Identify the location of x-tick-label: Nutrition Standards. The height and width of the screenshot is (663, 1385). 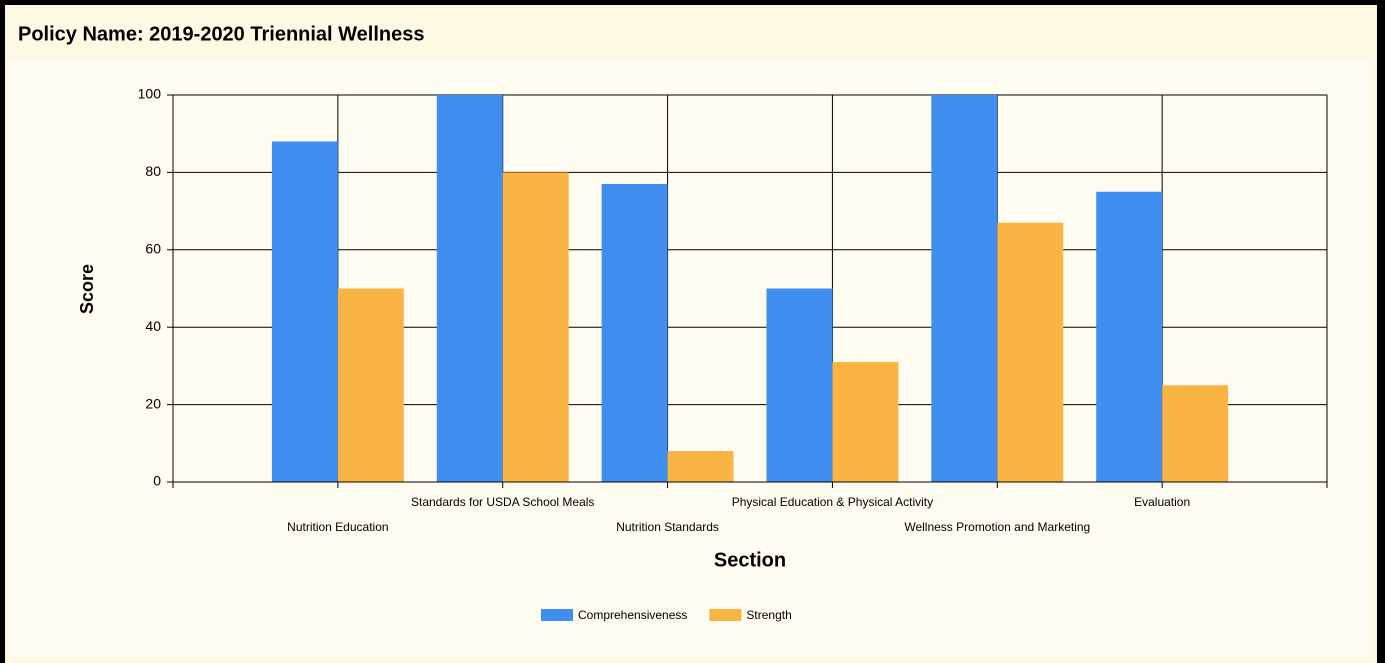
(667, 527).